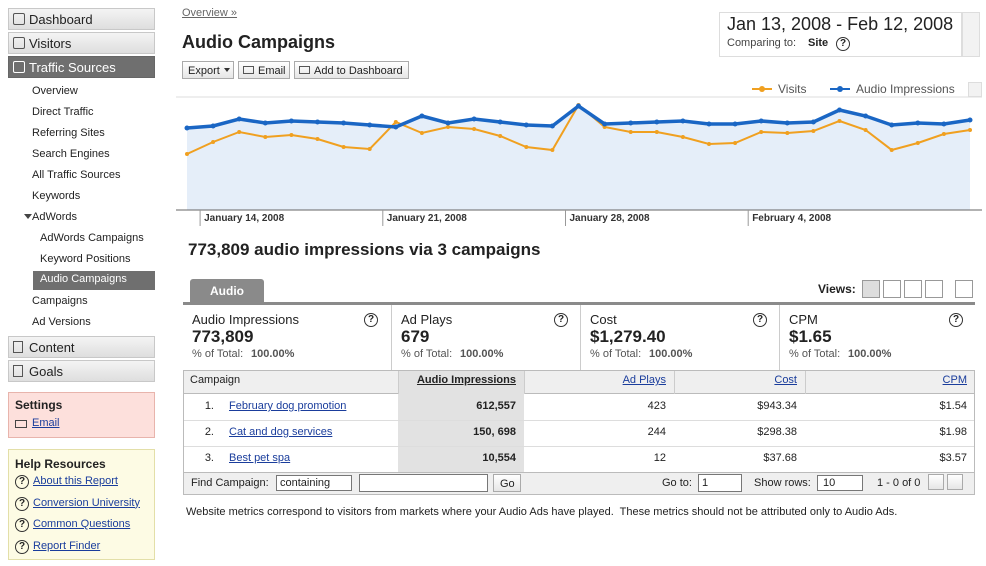  I want to click on column-header: CPM, so click(954, 380).